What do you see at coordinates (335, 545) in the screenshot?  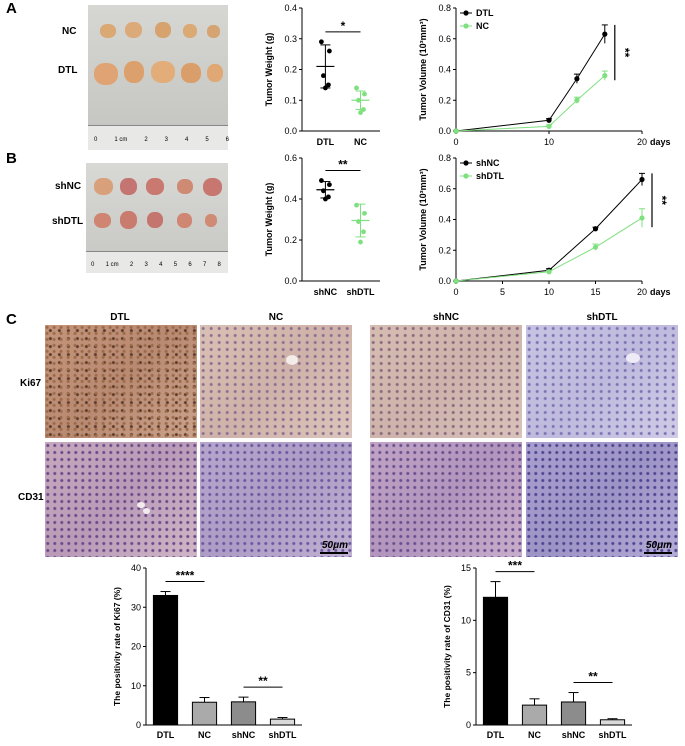 I see `scale-bar-left: 50μm` at bounding box center [335, 545].